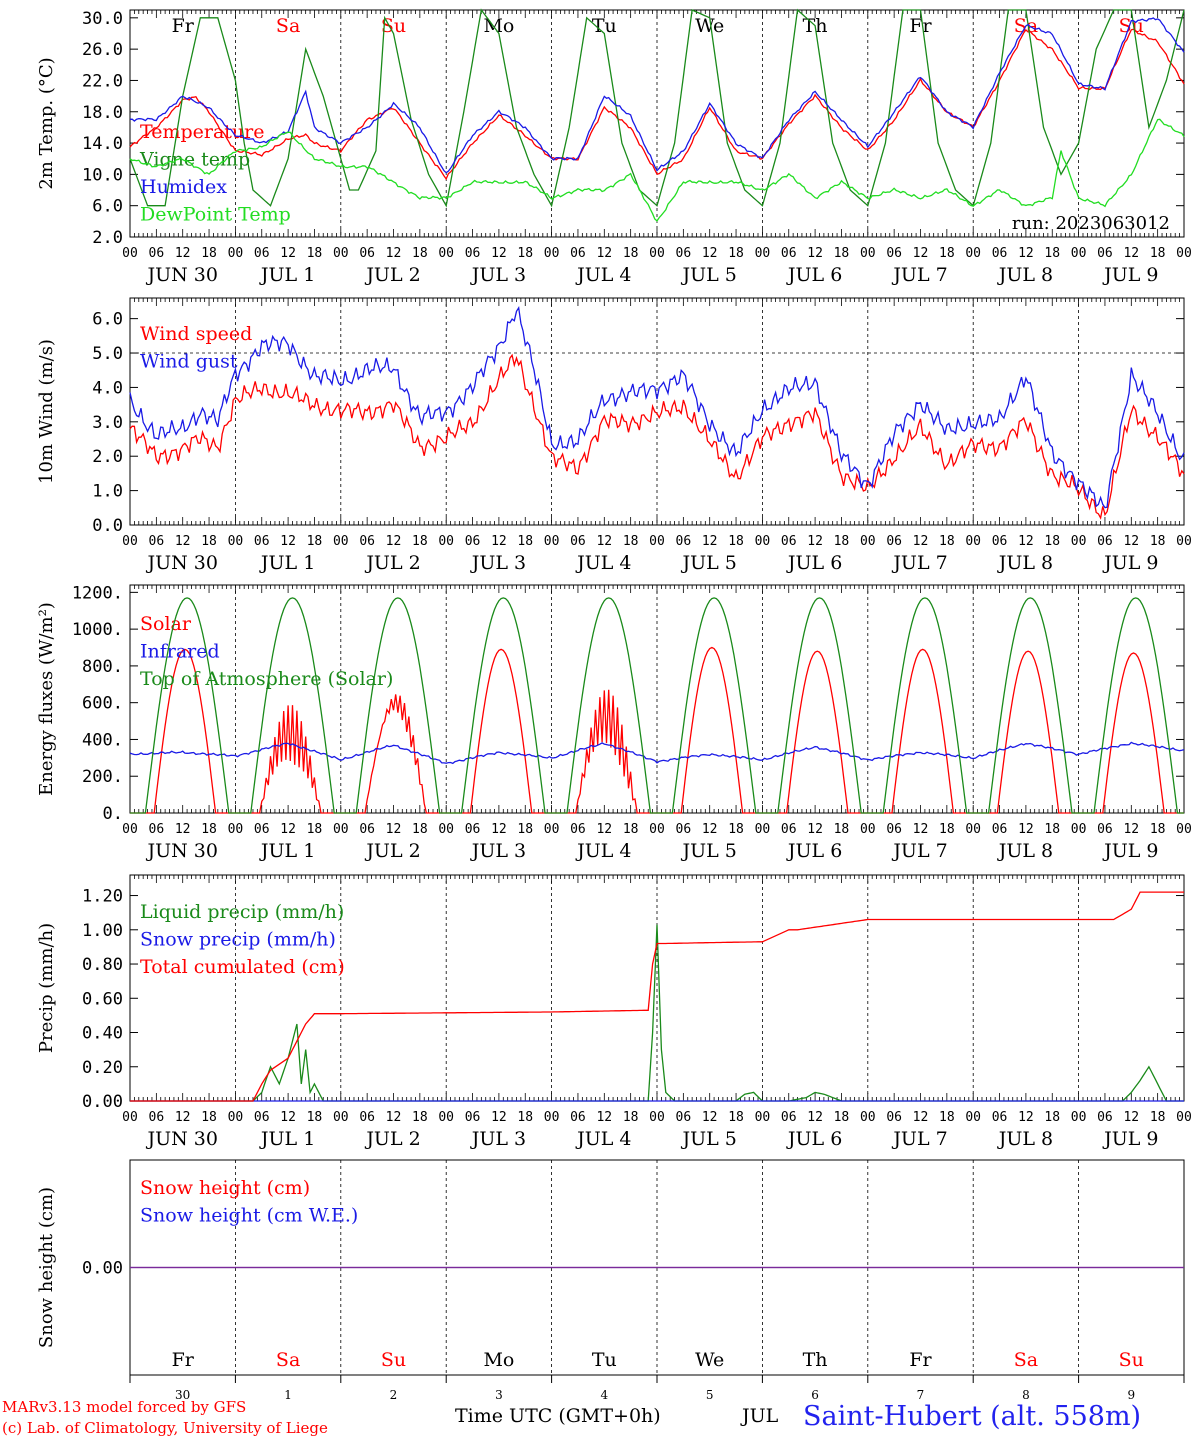 This screenshot has height=1440, width=1194. What do you see at coordinates (107, 354) in the screenshot?
I see `y-tick-label: 5.0` at bounding box center [107, 354].